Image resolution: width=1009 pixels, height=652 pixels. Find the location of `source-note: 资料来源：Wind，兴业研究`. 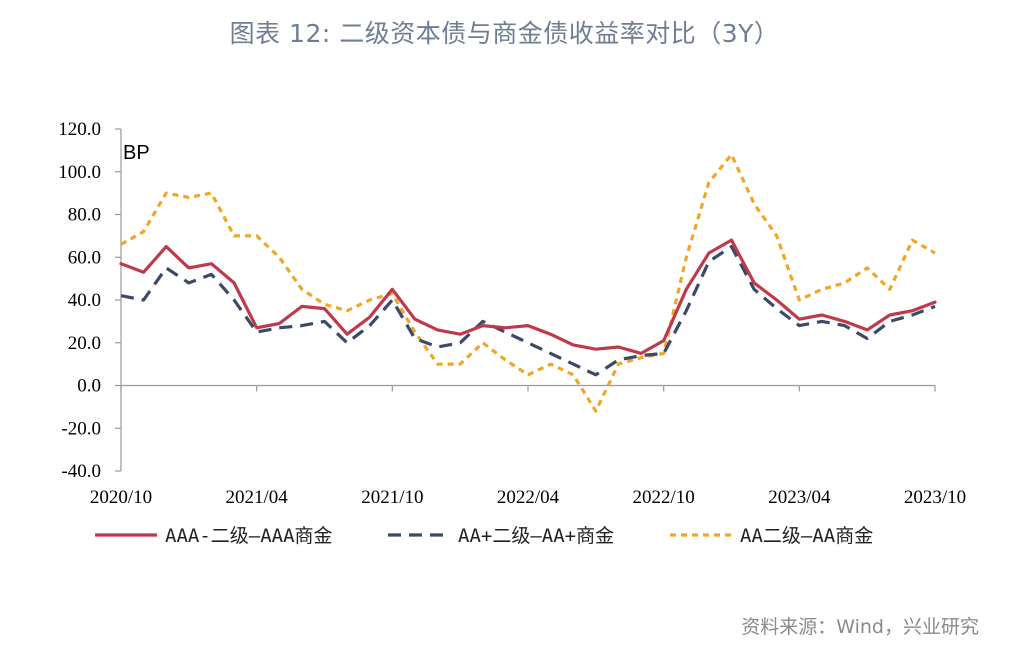

source-note: 资料来源：Wind，兴业研究 is located at coordinates (860, 627).